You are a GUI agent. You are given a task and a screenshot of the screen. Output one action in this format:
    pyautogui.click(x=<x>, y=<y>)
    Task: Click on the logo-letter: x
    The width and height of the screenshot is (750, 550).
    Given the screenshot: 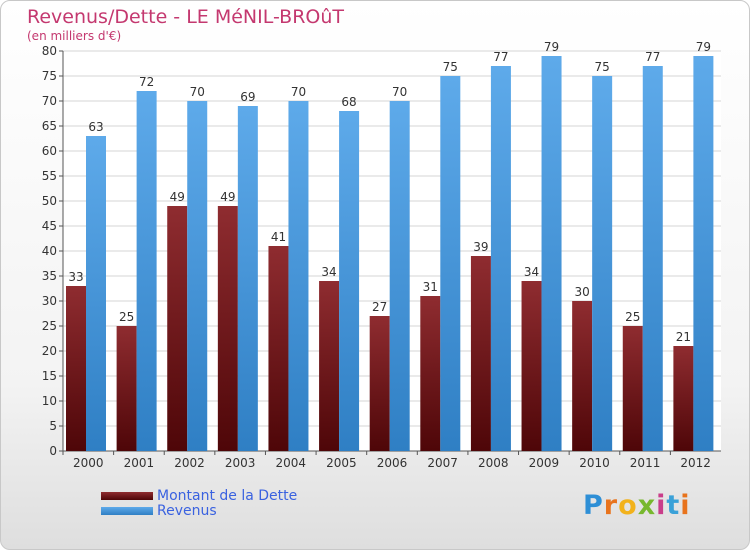 What is the action you would take?
    pyautogui.click(x=647, y=505)
    